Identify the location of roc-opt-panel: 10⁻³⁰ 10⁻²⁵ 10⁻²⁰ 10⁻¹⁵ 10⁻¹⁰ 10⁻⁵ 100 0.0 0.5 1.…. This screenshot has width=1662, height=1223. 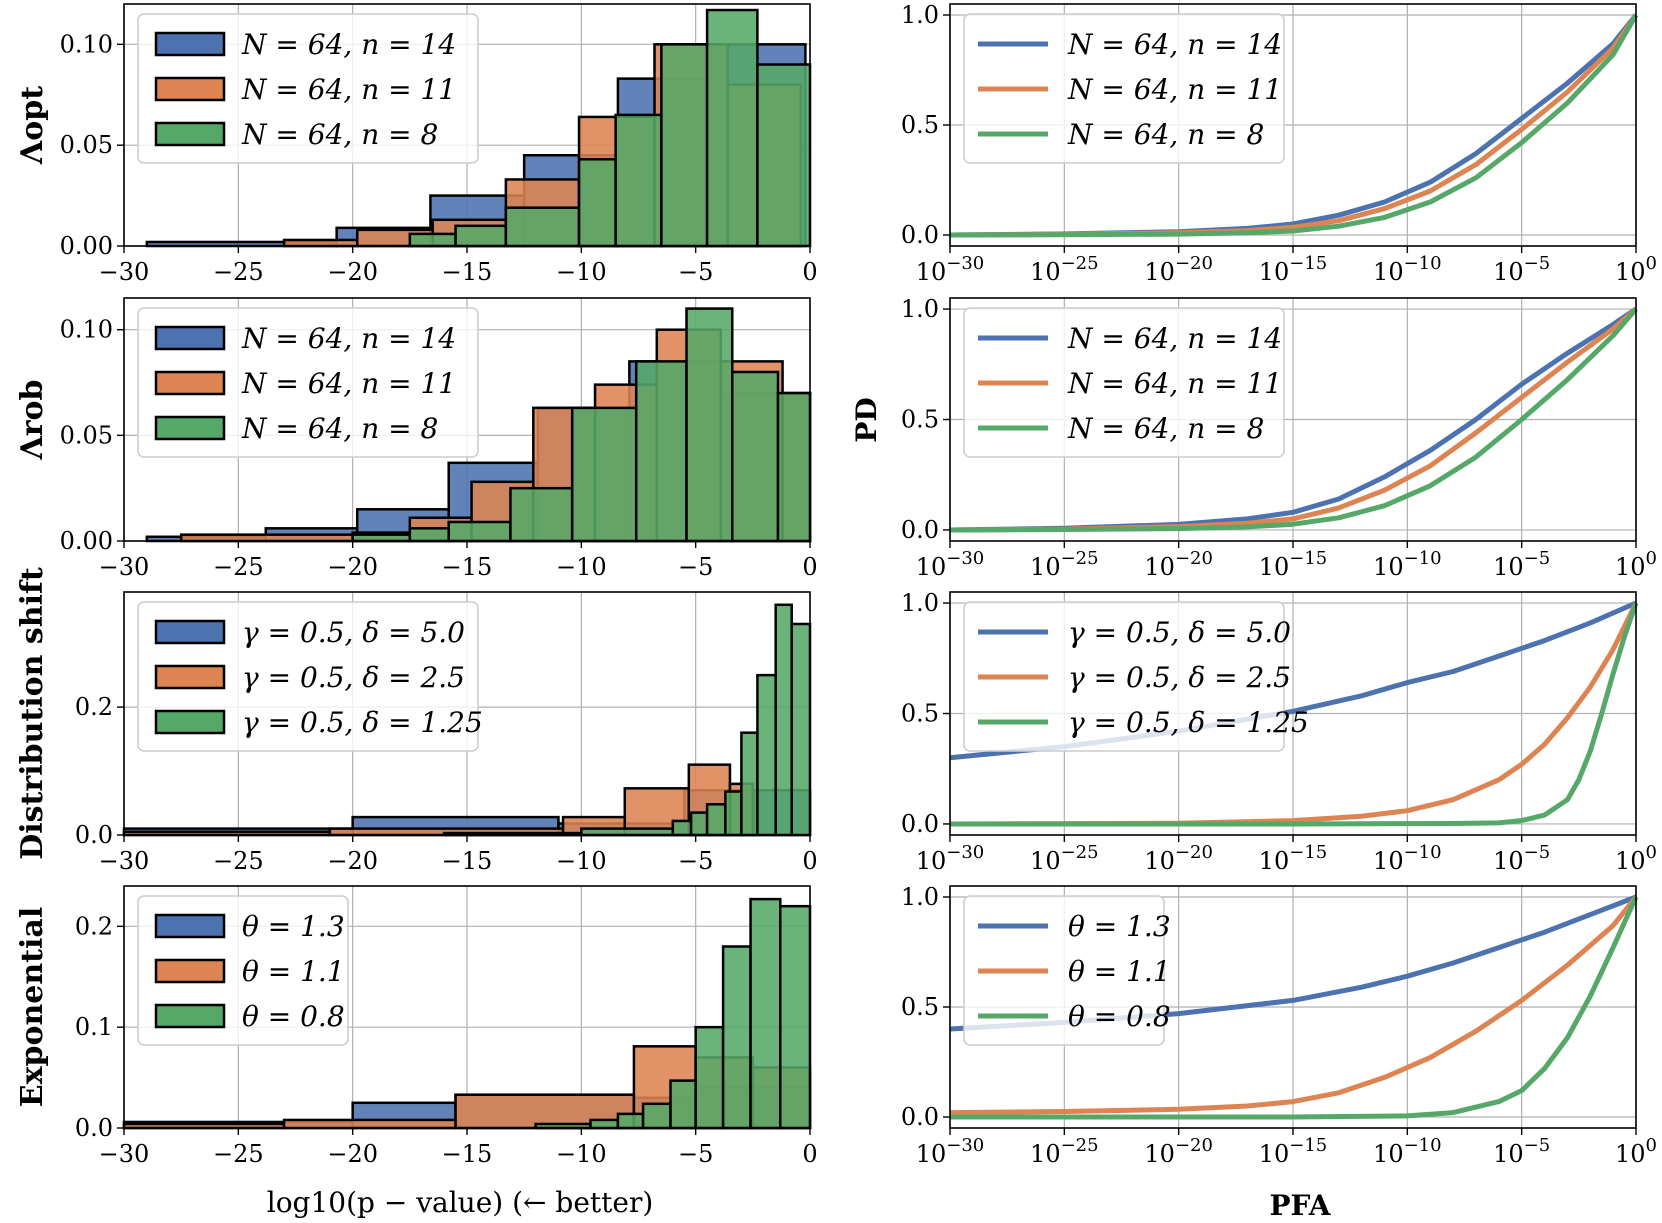
(1279, 143).